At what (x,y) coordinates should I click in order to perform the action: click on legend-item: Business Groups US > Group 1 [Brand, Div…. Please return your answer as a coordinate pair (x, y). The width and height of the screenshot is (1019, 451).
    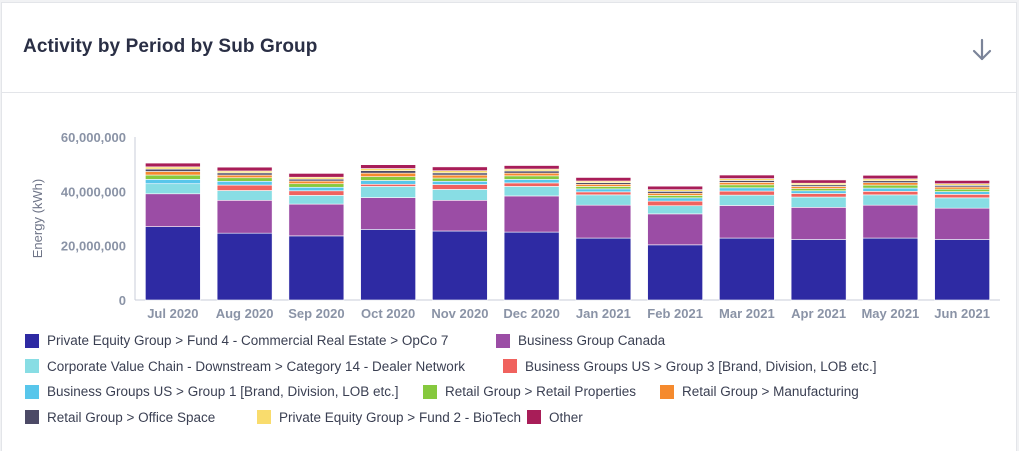
    Looking at the image, I should click on (212, 391).